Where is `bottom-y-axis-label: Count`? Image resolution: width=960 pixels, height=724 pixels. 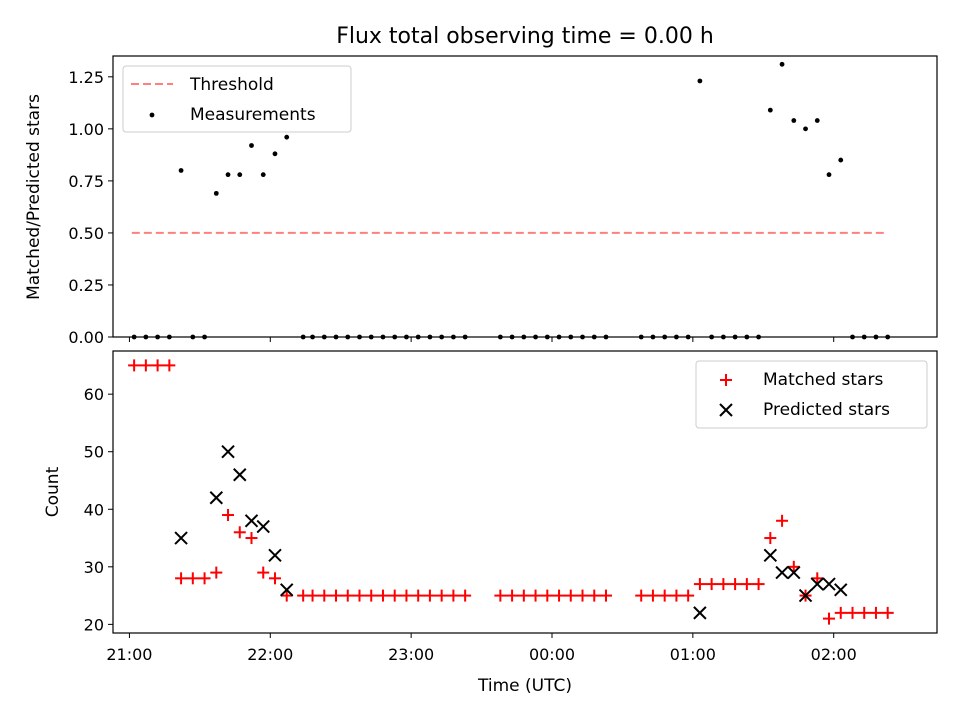
bottom-y-axis-label: Count is located at coordinates (53, 491).